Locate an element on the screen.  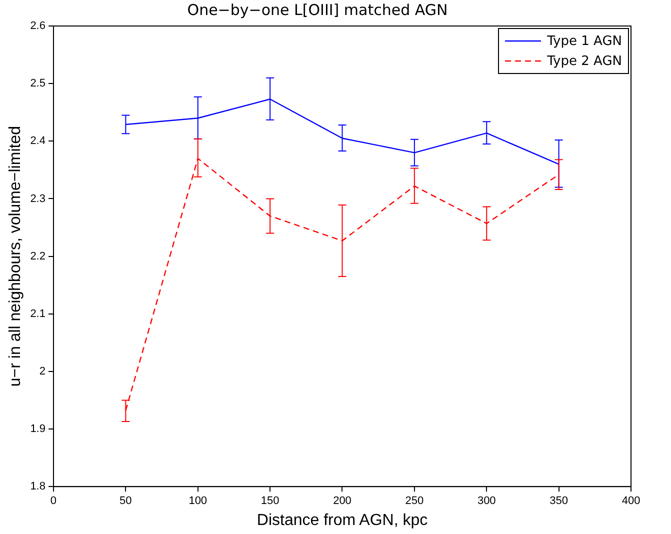
legend-label: Type 2 AGN is located at coordinates (584, 61).